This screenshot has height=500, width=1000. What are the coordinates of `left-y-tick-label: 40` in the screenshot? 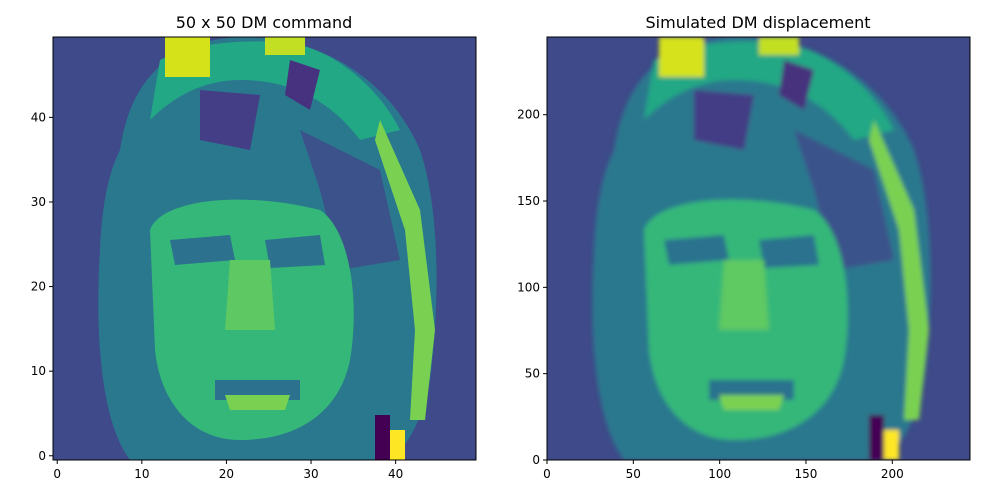 It's located at (38, 117).